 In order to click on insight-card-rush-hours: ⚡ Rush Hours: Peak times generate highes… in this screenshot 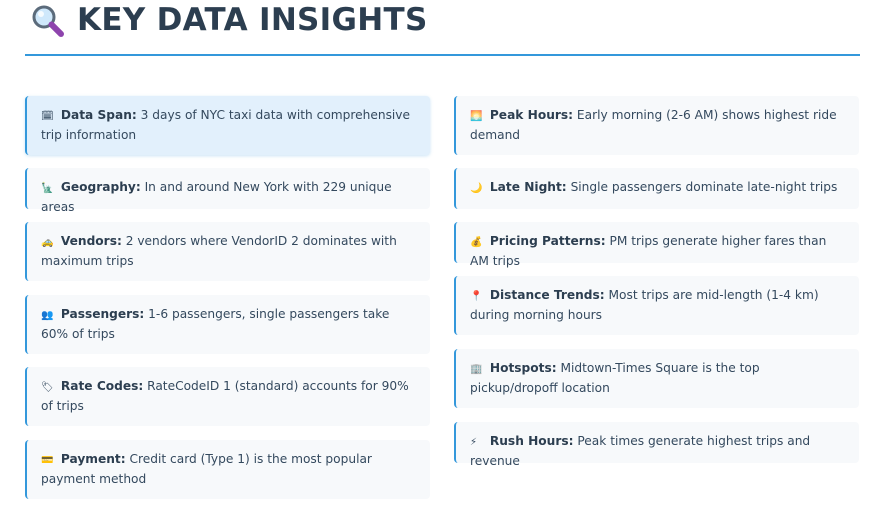, I will do `click(656, 445)`.